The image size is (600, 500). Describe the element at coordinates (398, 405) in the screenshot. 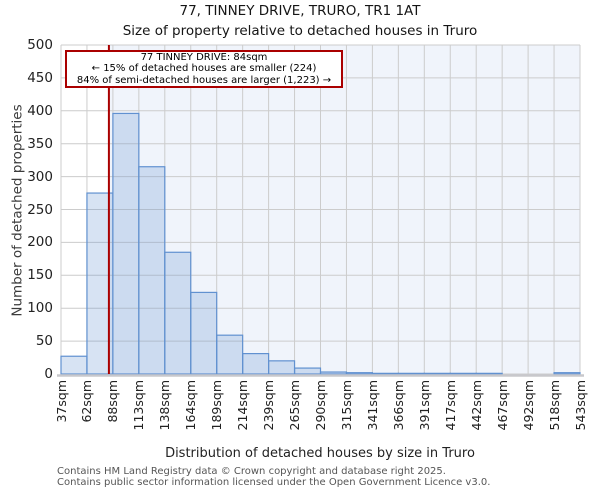

I see `x-tick-label: 366sqm` at that location.